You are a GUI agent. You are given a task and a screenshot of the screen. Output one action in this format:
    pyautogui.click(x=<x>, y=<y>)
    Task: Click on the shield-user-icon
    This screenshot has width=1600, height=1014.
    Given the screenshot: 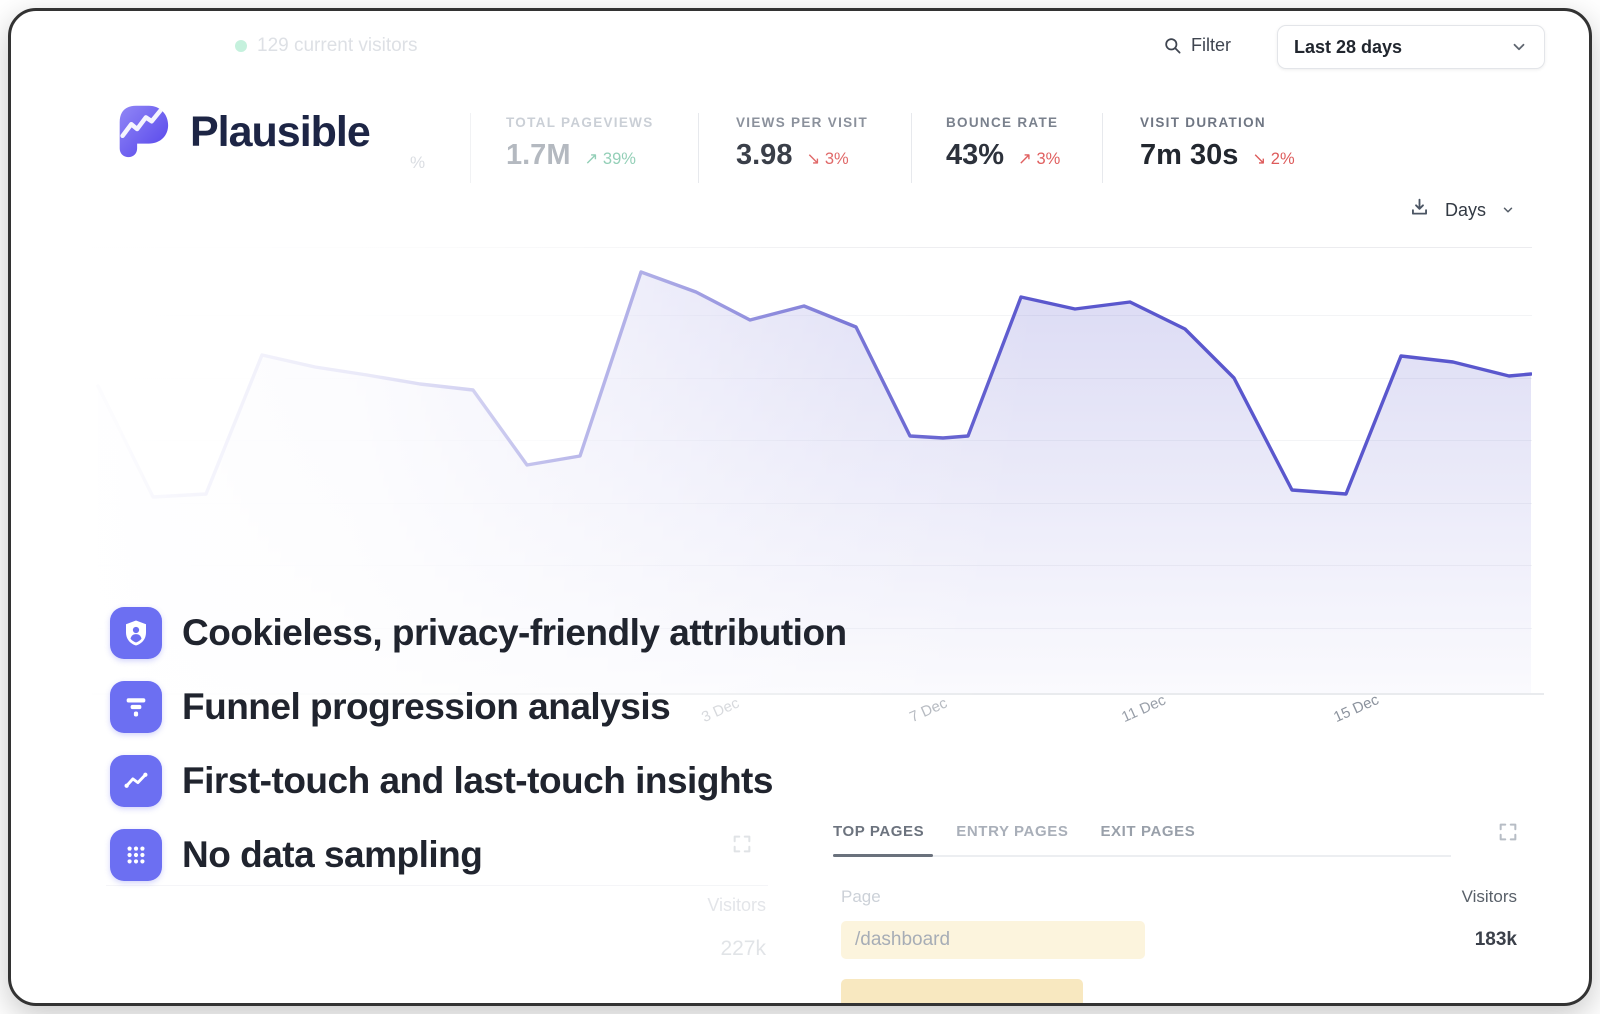 What is the action you would take?
    pyautogui.click(x=136, y=633)
    